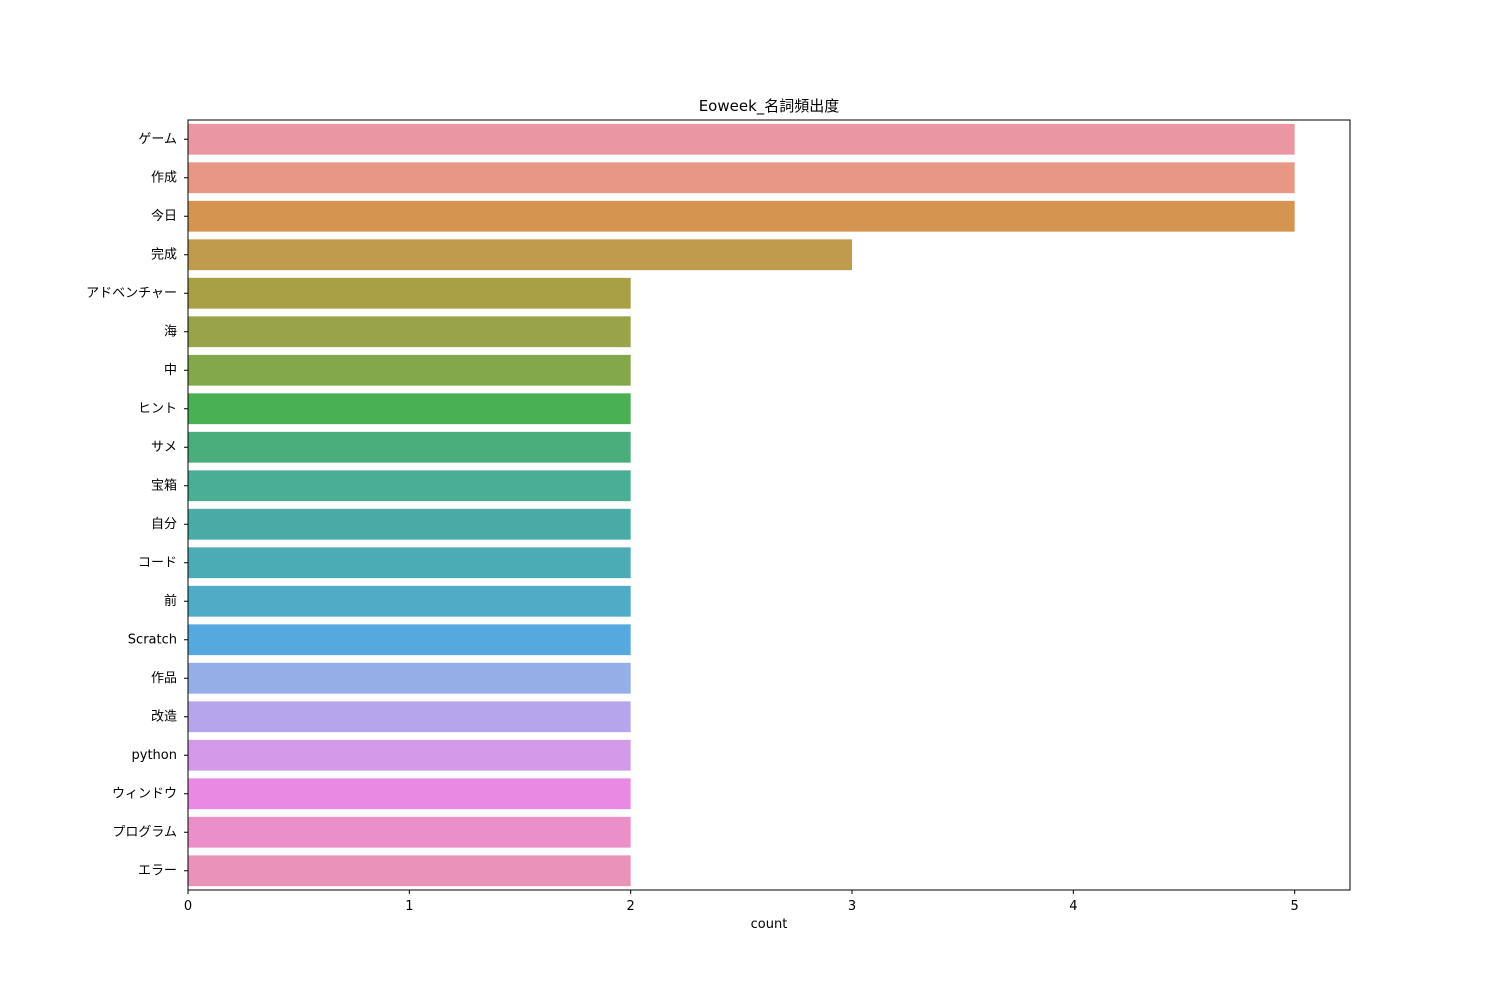 Image resolution: width=1500 pixels, height=1000 pixels. What do you see at coordinates (164, 447) in the screenshot?
I see `y-tick-label: サメ` at bounding box center [164, 447].